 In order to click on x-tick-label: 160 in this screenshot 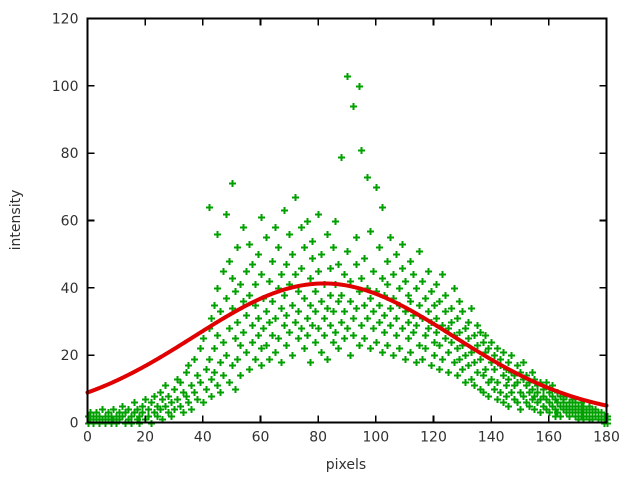, I will do `click(548, 438)`.